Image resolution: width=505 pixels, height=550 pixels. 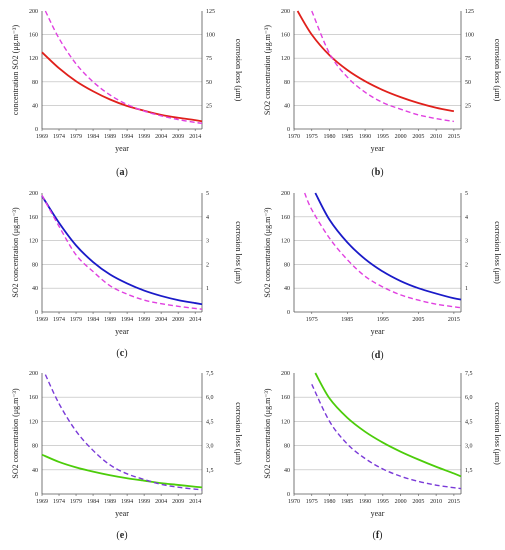 What do you see at coordinates (121, 353) in the screenshot?
I see `panel-label: (c)` at bounding box center [121, 353].